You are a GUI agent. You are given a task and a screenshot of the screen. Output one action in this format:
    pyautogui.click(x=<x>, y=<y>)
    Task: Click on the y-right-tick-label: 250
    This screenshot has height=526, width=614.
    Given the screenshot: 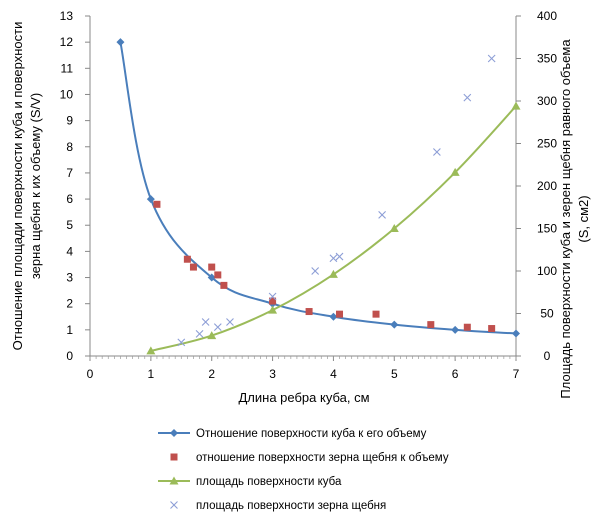 What is the action you would take?
    pyautogui.click(x=547, y=144)
    